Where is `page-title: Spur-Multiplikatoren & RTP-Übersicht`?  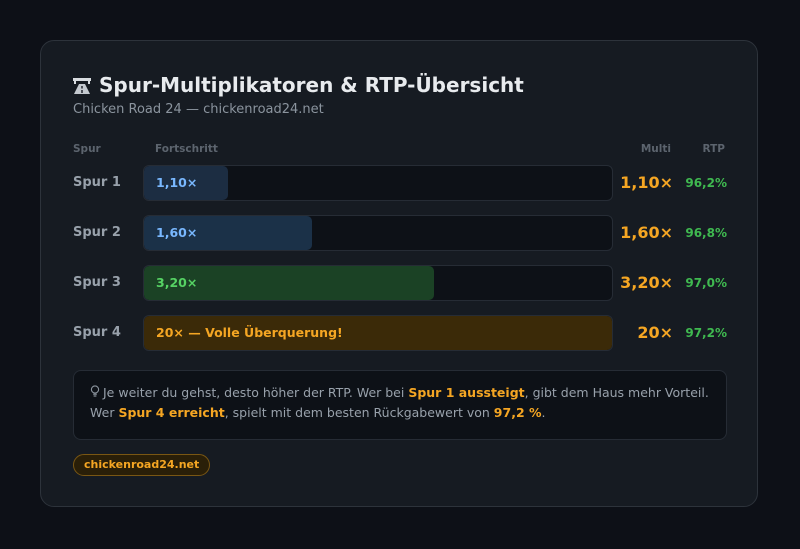
page-title: Spur-Multiplikatoren & RTP-Übersicht is located at coordinates (311, 85).